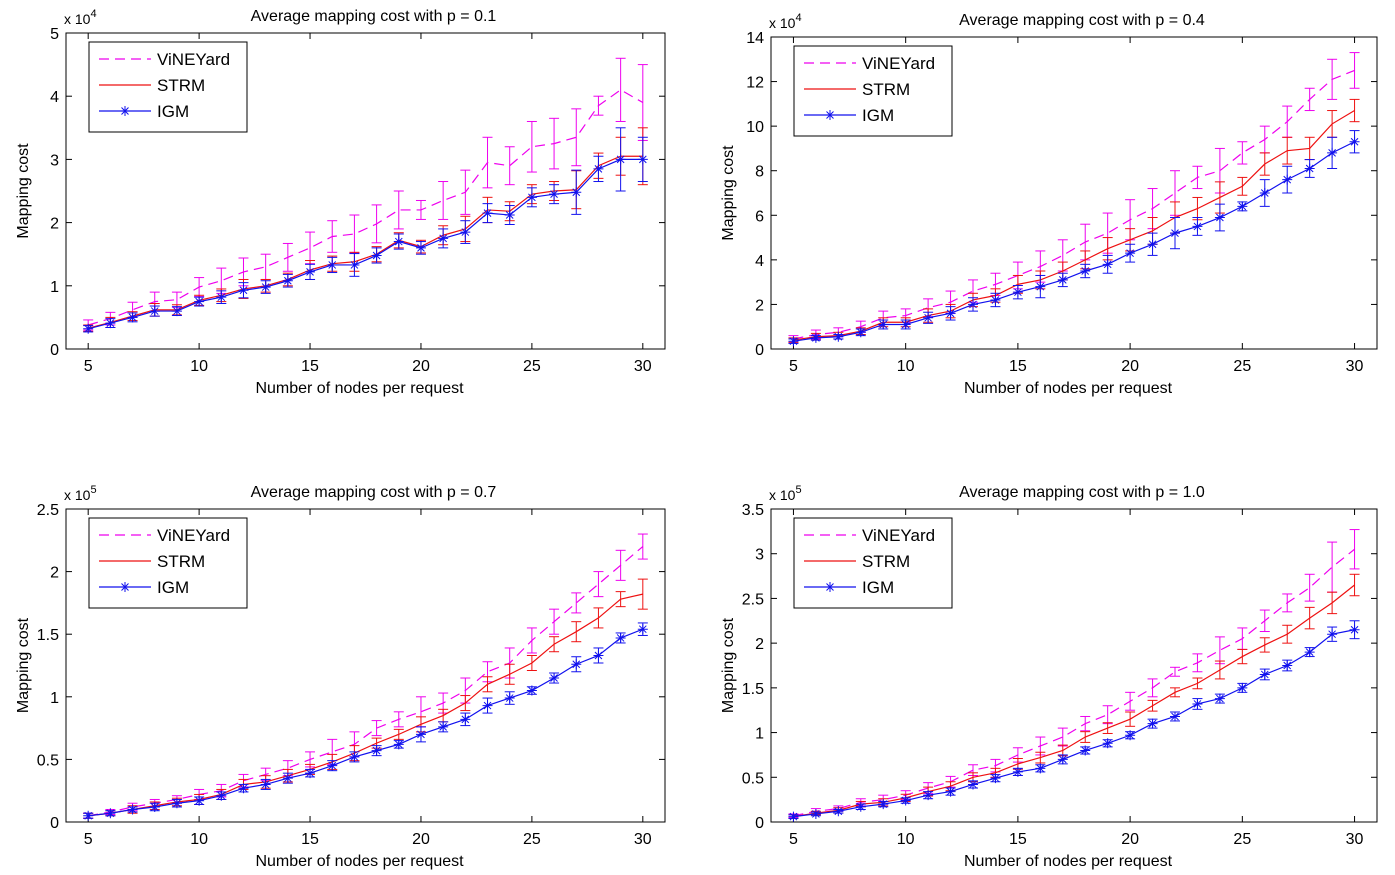 Image resolution: width=1395 pixels, height=875 pixels. I want to click on y-axis-exponent: x 104, so click(80, 17).